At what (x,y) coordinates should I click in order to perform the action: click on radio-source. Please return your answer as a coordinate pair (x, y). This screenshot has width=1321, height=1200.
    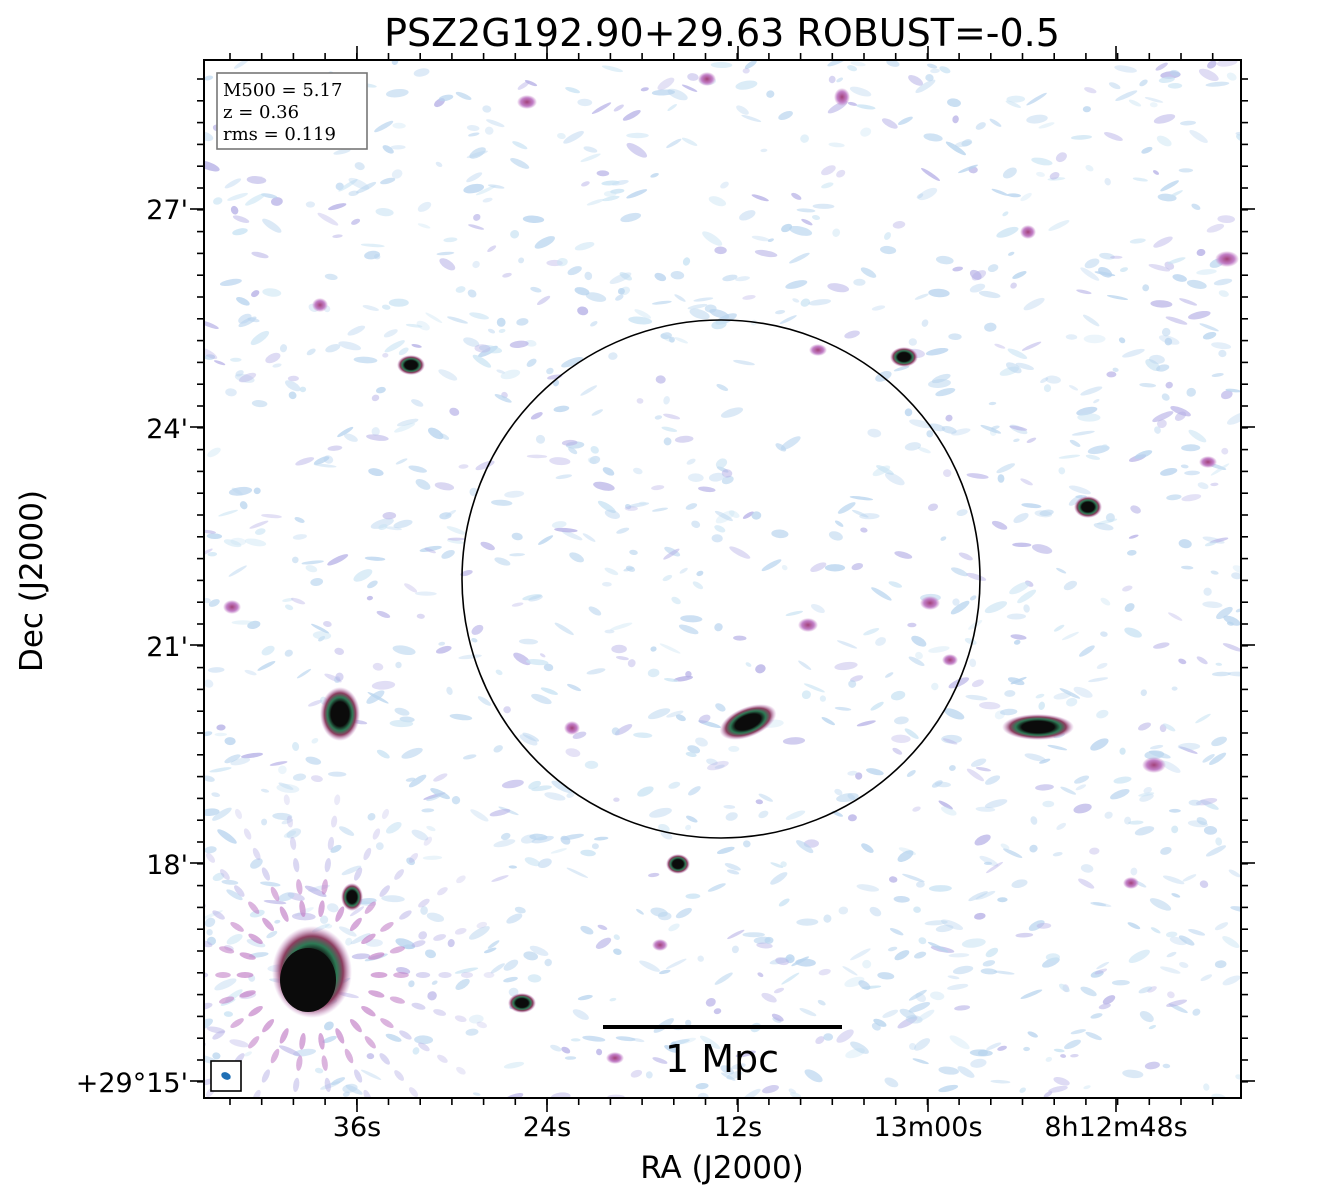
    Looking at the image, I should click on (308, 980).